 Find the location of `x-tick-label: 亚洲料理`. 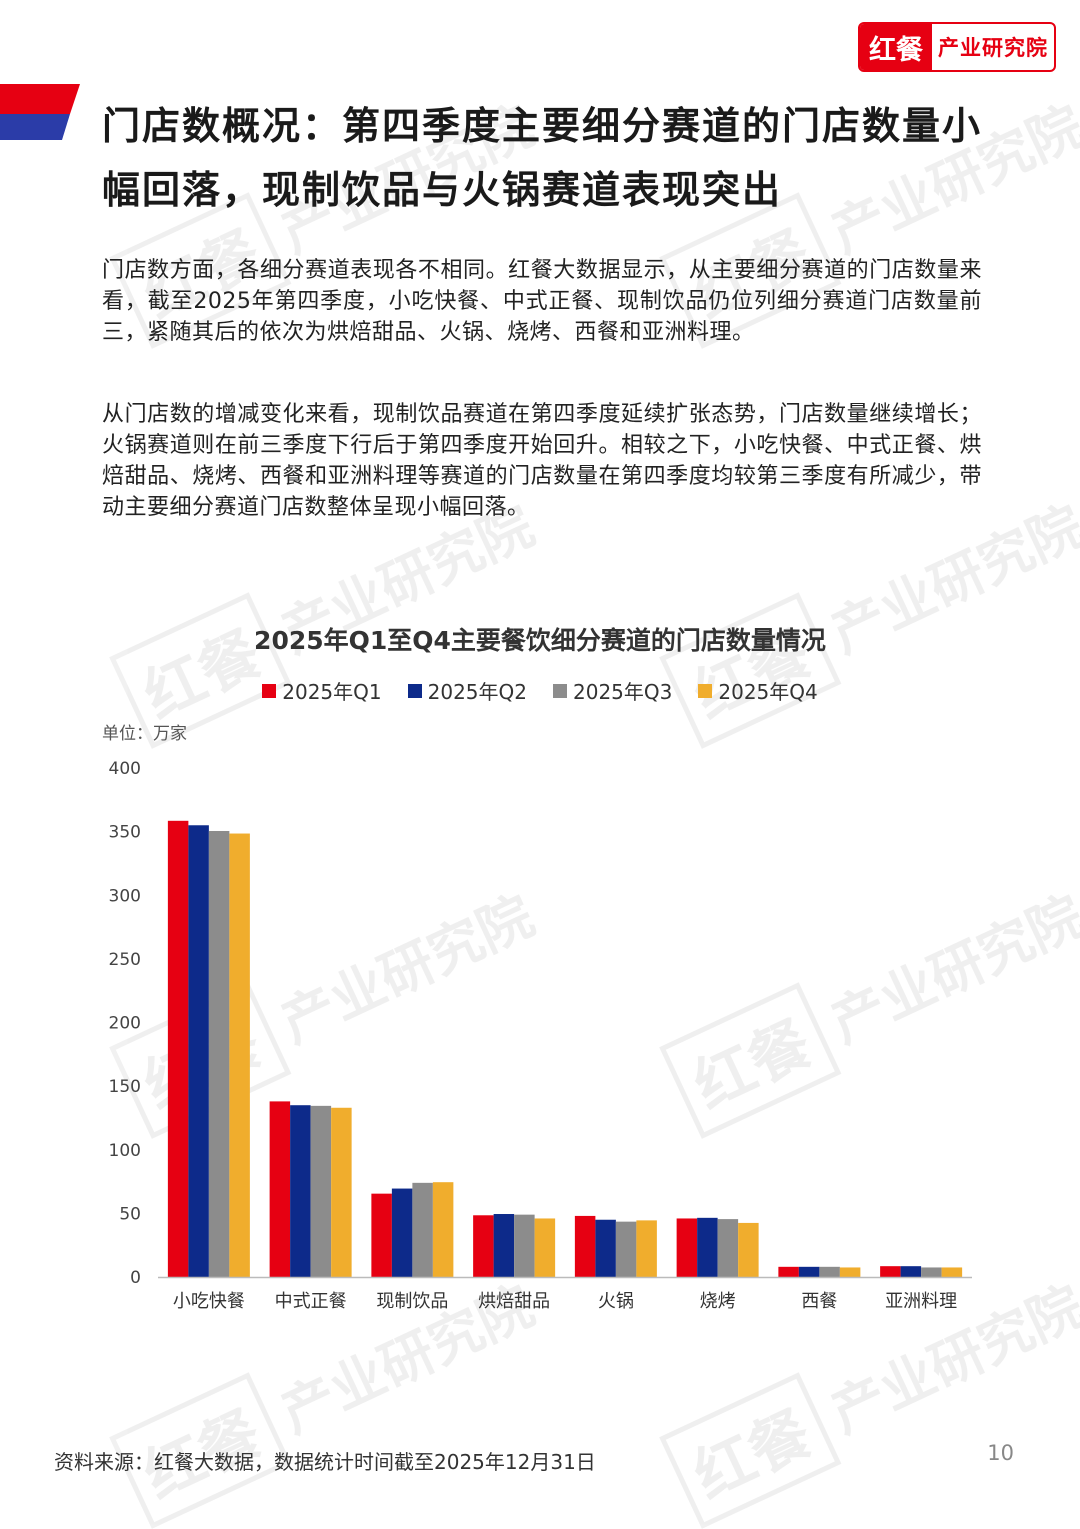

x-tick-label: 亚洲料理 is located at coordinates (921, 1301).